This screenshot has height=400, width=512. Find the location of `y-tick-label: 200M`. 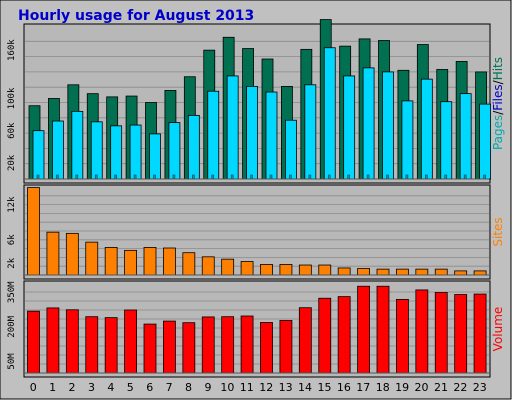

y-tick-label: 200M is located at coordinates (12, 326).